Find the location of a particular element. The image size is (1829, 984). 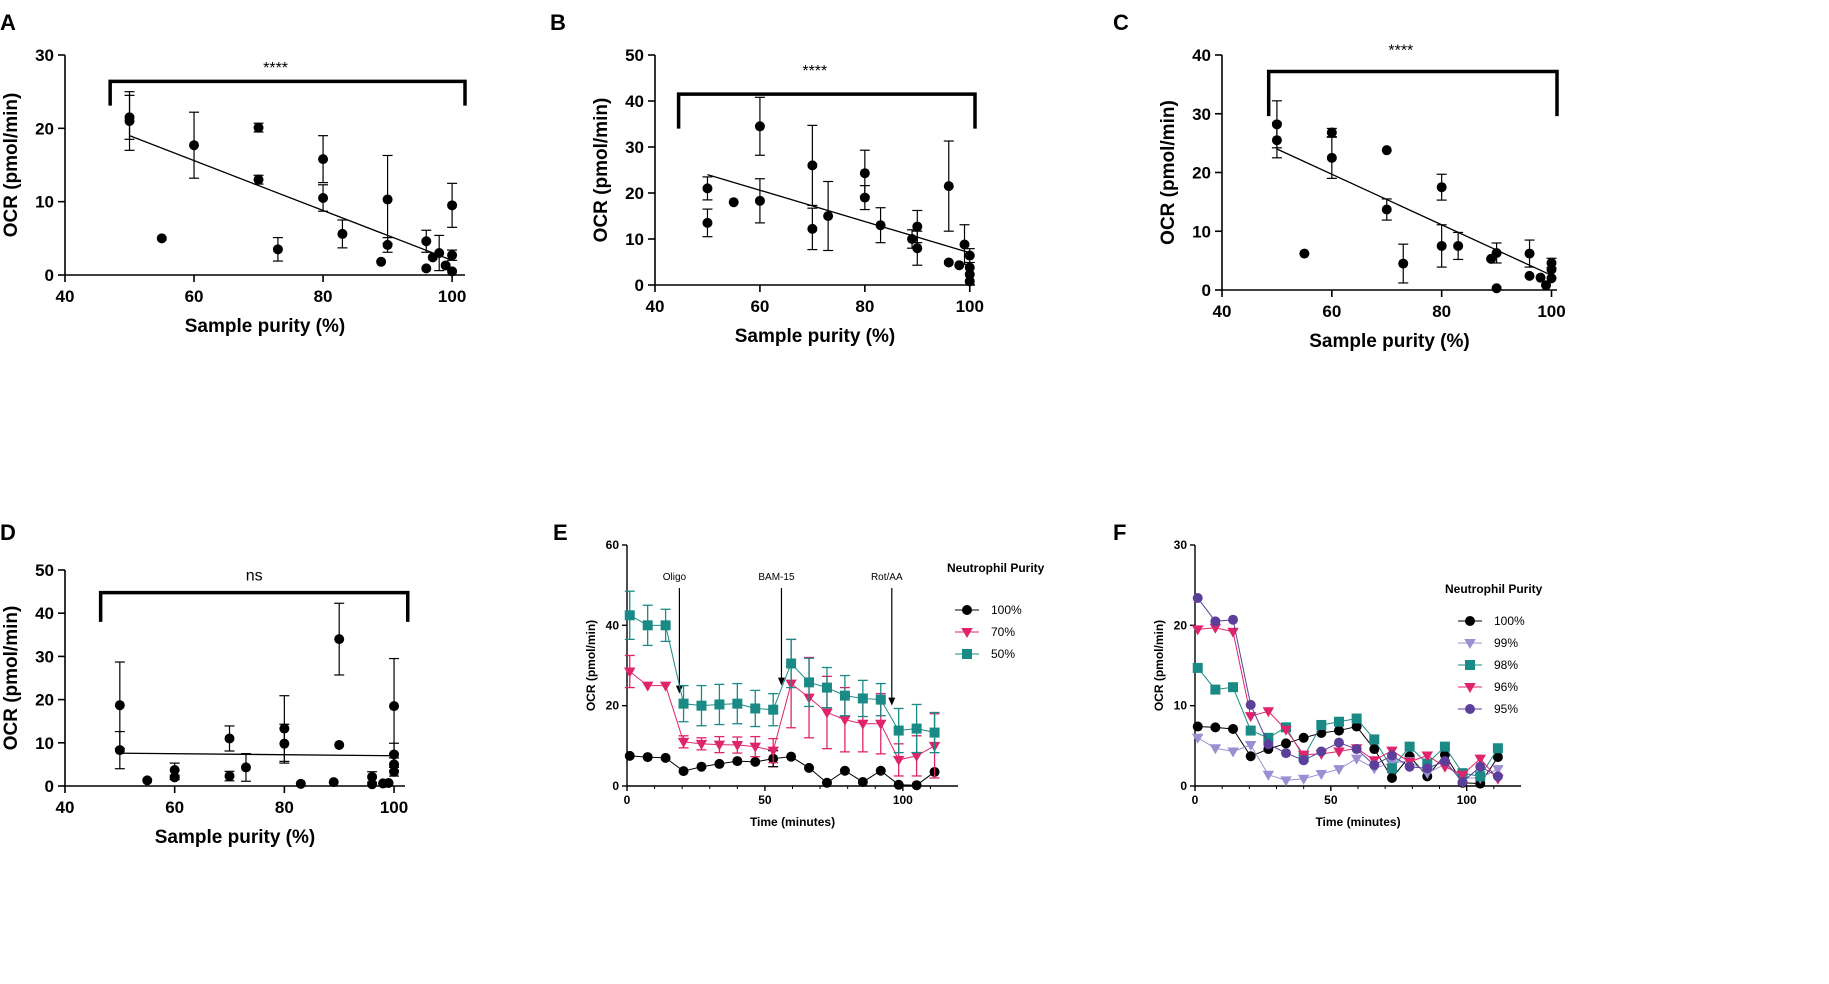

y-tick-label: 40 is located at coordinates (44, 613).